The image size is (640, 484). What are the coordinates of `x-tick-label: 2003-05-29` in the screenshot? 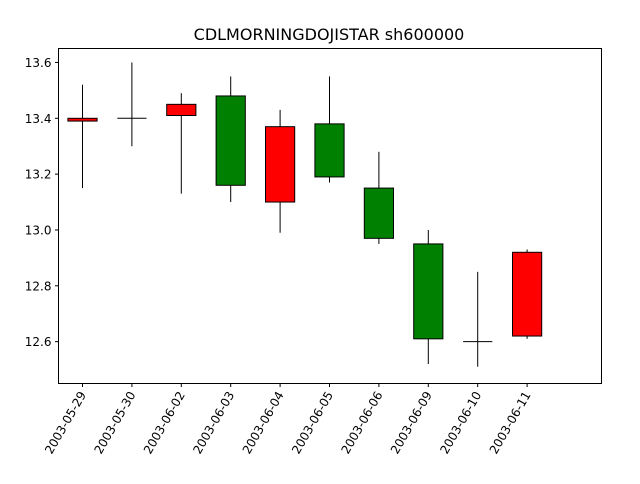 It's located at (65, 422).